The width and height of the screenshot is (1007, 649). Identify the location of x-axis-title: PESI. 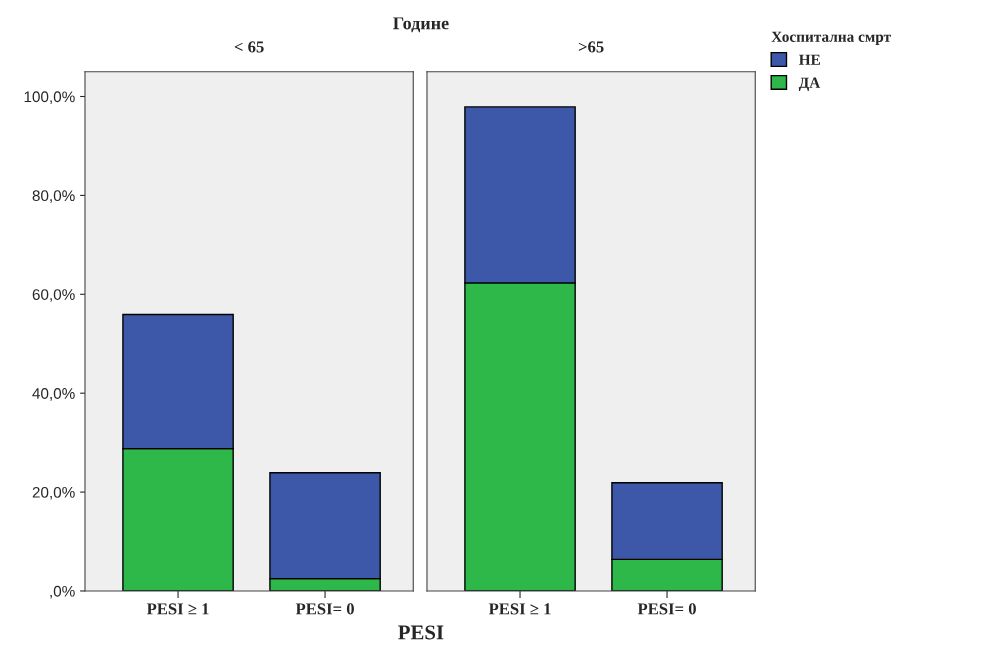
(421, 632).